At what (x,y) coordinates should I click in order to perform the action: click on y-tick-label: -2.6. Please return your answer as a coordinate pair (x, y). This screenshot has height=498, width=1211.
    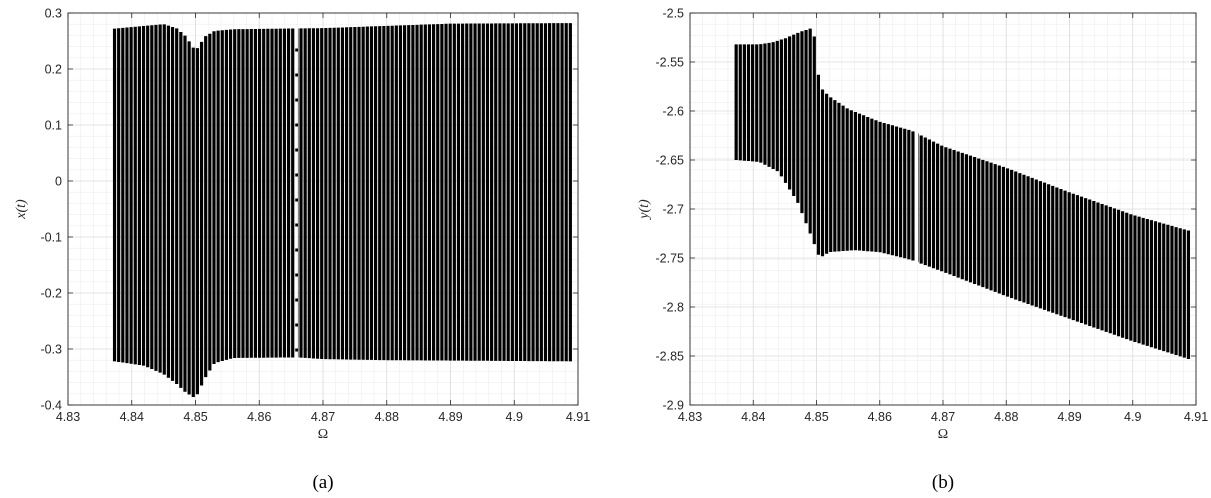
    Looking at the image, I should click on (673, 112).